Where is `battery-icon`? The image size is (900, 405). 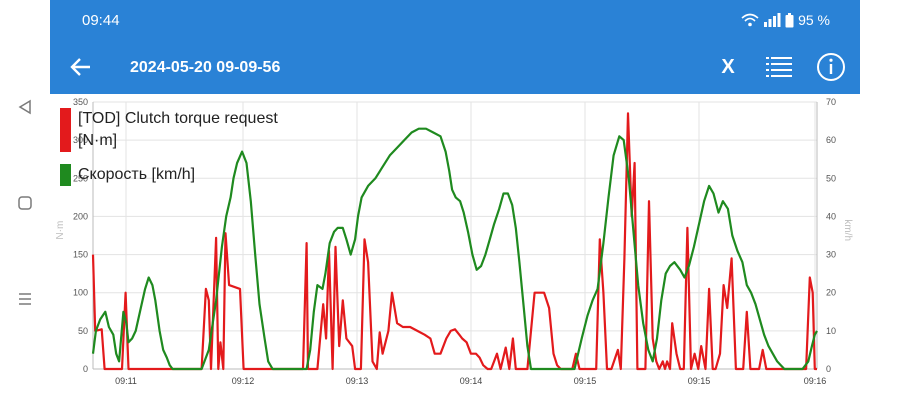
battery-icon is located at coordinates (789, 19).